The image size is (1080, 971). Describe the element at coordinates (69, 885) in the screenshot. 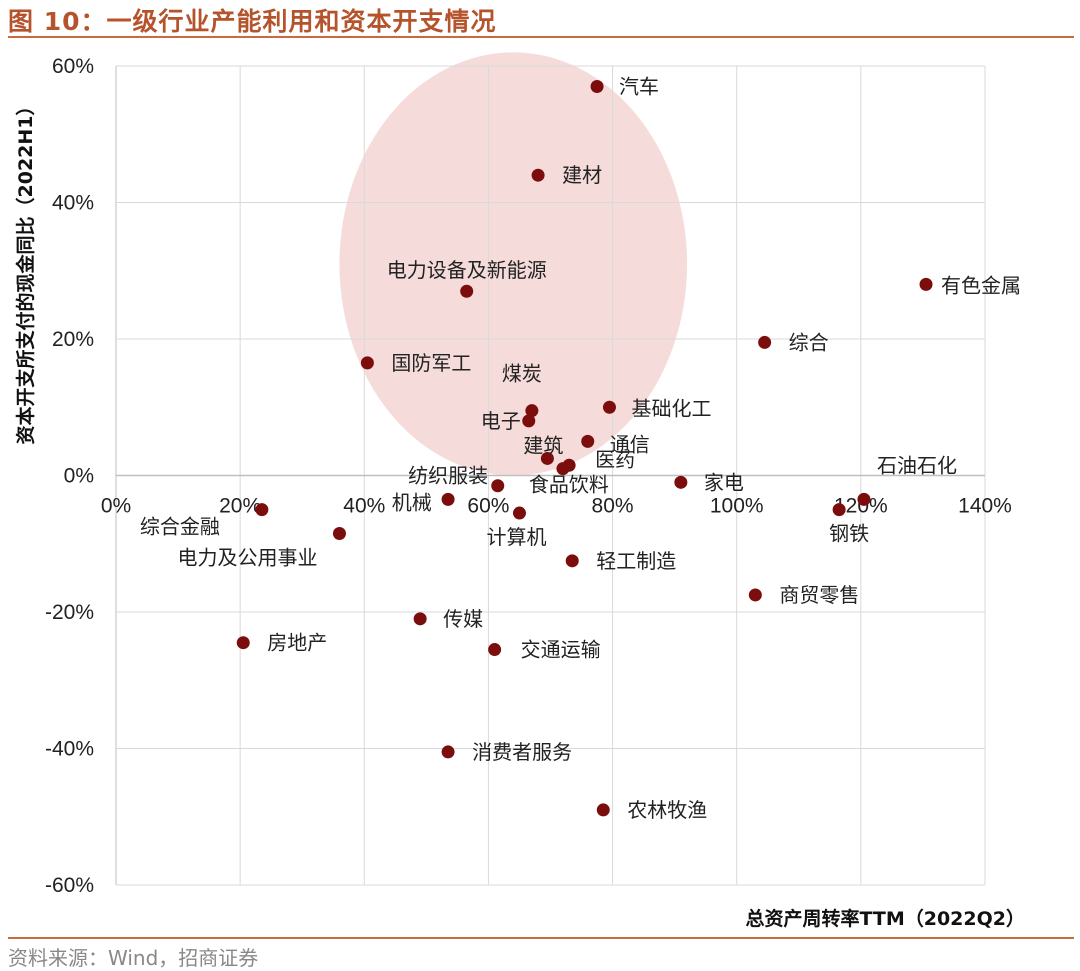

I see `y-tick-label: -60%` at that location.